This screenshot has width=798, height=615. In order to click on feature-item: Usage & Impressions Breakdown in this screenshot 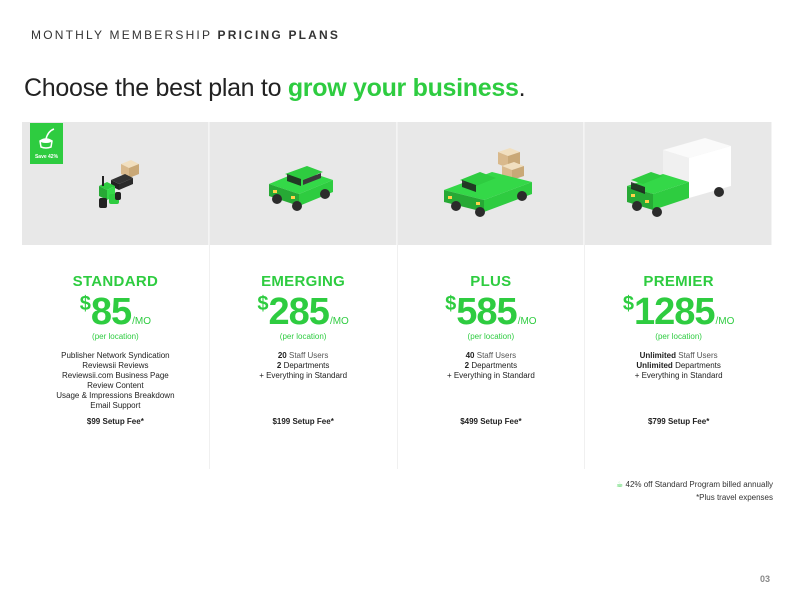, I will do `click(115, 395)`.